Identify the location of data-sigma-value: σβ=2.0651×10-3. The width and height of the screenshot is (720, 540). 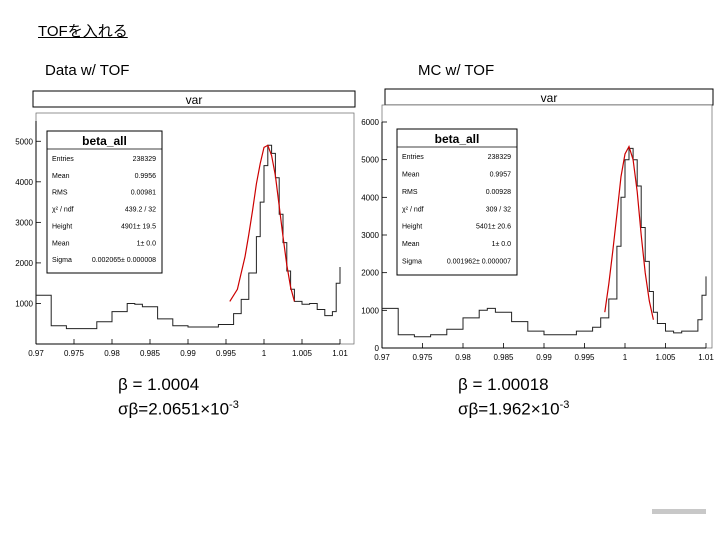
(178, 407).